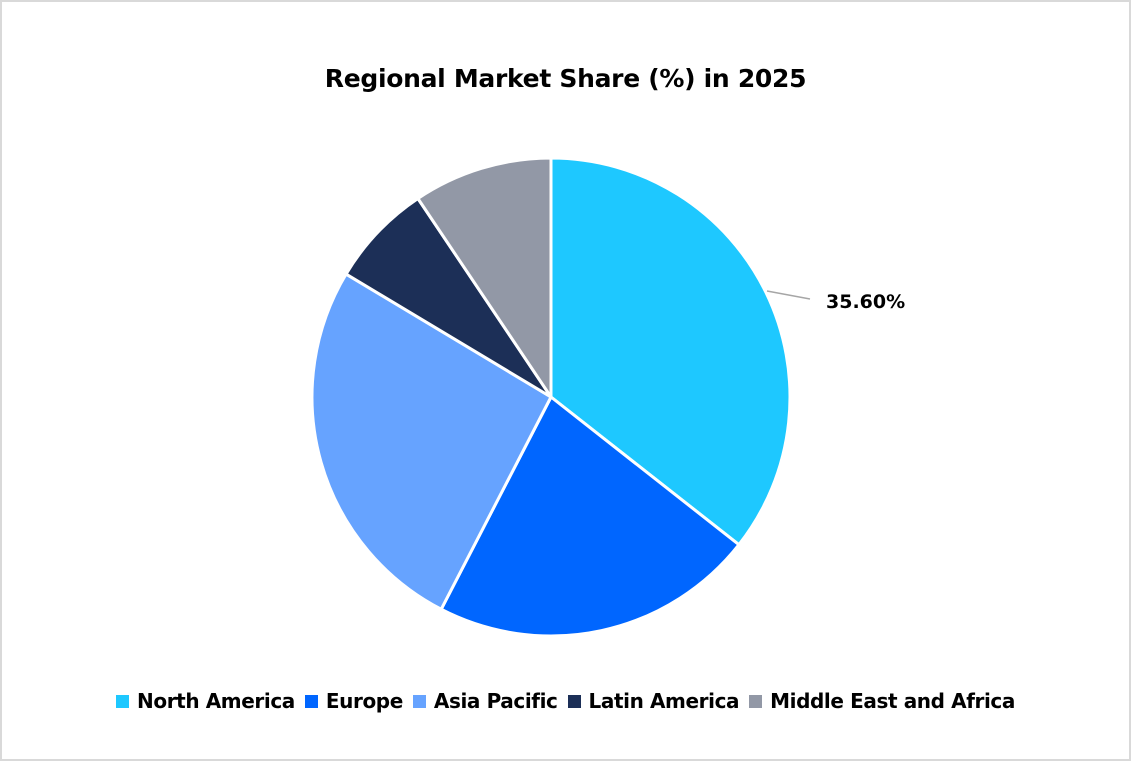 This screenshot has width=1131, height=761. What do you see at coordinates (664, 701) in the screenshot?
I see `legend-label: Latin America` at bounding box center [664, 701].